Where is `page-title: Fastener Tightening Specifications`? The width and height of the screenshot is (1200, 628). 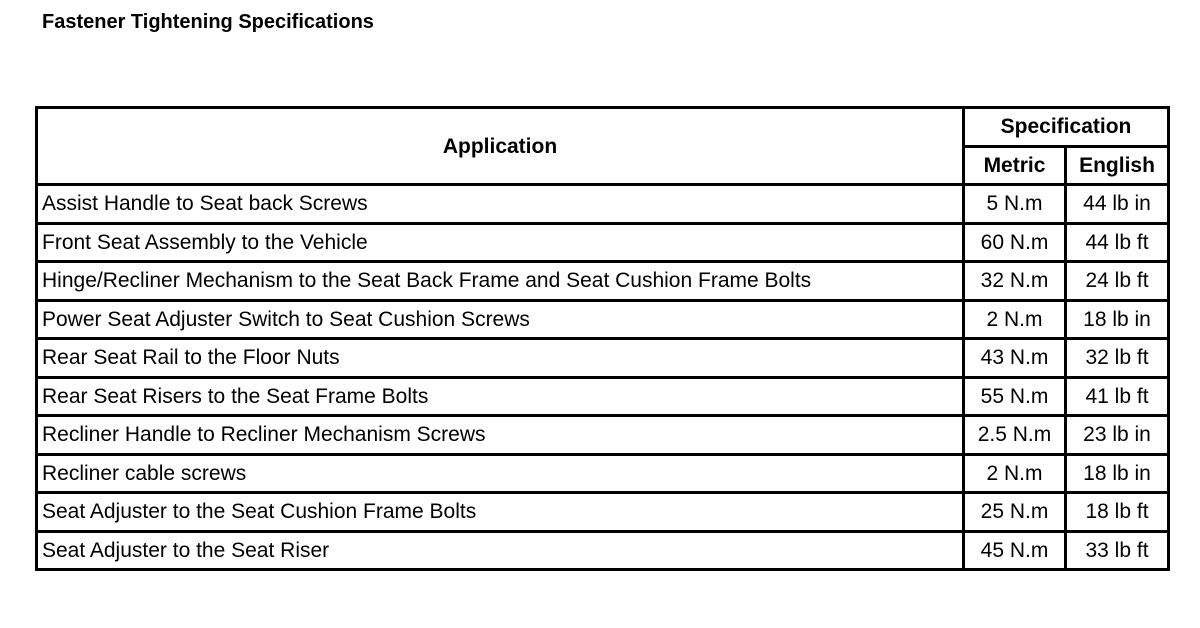
page-title: Fastener Tightening Specifications is located at coordinates (208, 22).